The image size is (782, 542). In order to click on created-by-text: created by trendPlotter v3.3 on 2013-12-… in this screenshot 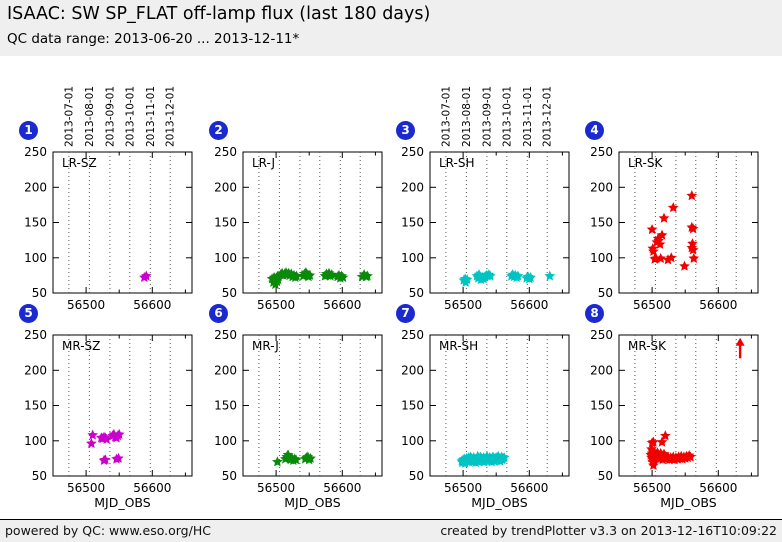, I will do `click(608, 530)`.